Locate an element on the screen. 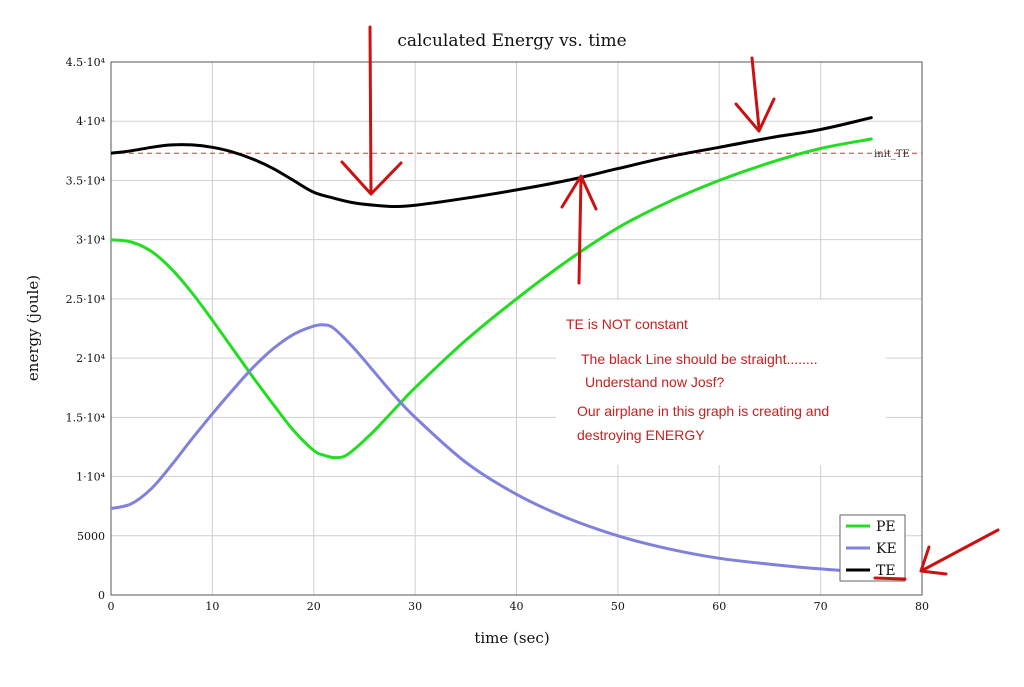 The image size is (1024, 687). legend: PE KE TE is located at coordinates (872, 548).